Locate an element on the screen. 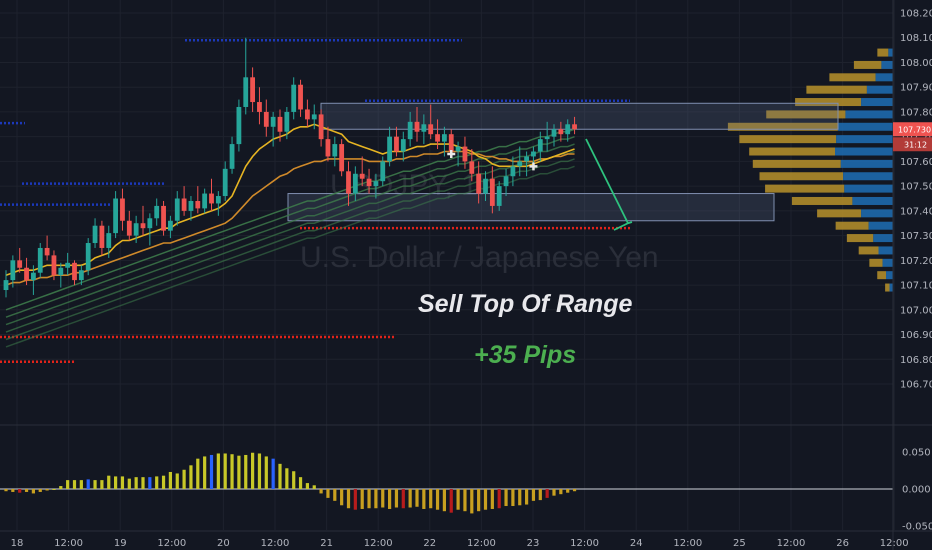  time-tick-label: 18 is located at coordinates (17, 543).